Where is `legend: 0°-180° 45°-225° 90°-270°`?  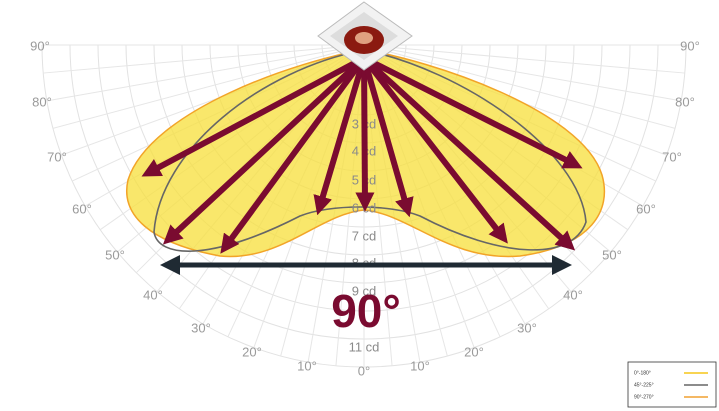 legend: 0°-180° 45°-225° 90°-270° is located at coordinates (672, 384).